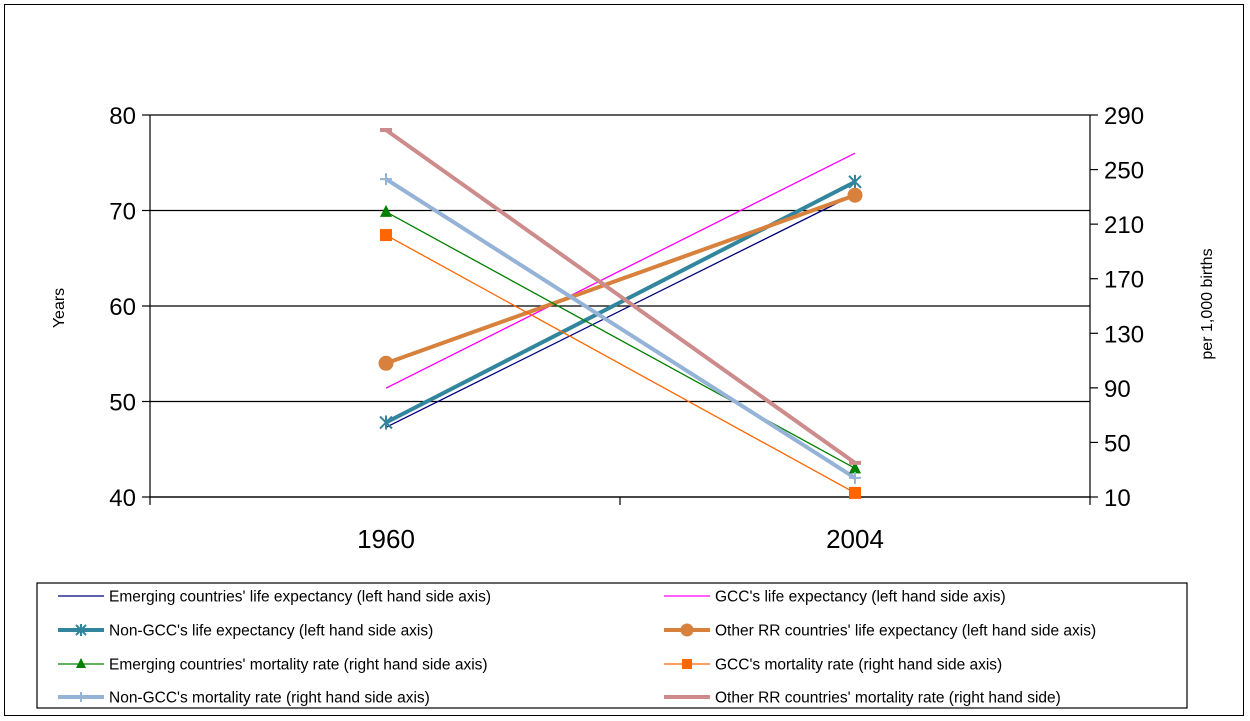 The height and width of the screenshot is (721, 1250). What do you see at coordinates (1117, 443) in the screenshot?
I see `right-tick-label: 50` at bounding box center [1117, 443].